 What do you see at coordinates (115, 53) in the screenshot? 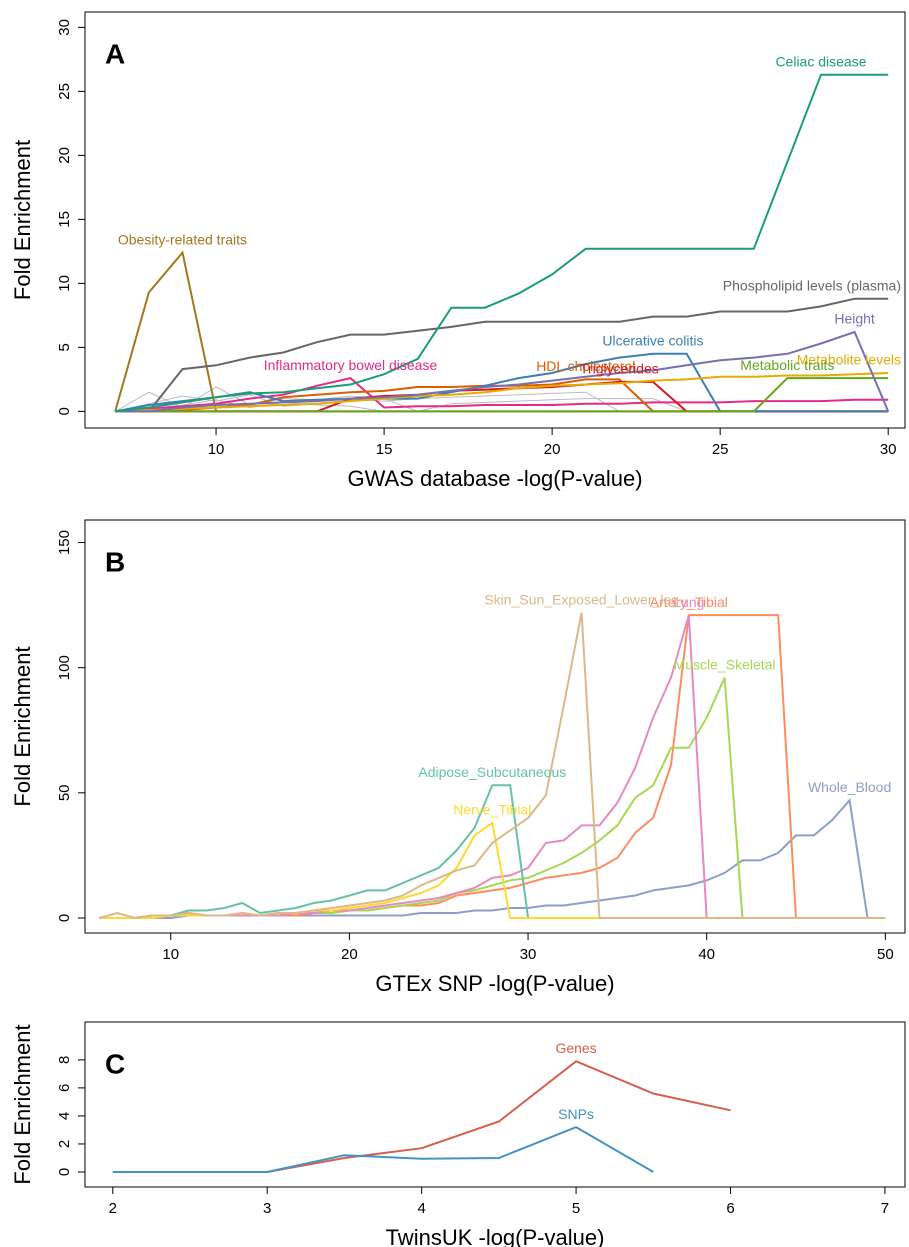
I see `panel-label: A` at bounding box center [115, 53].